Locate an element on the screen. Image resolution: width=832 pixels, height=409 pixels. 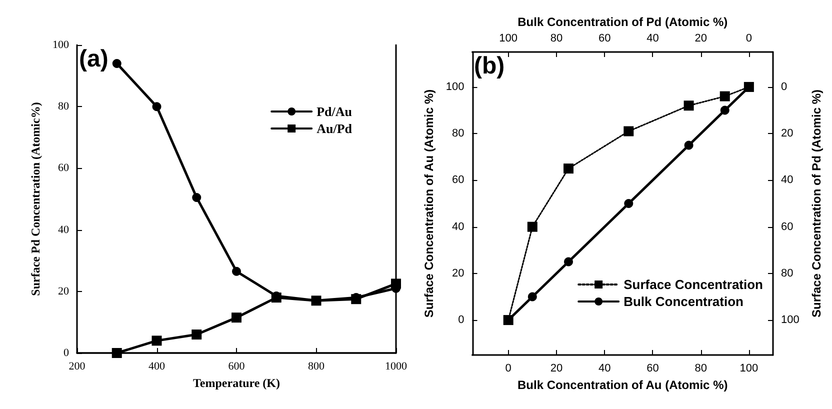
x-tick-label: 1000 is located at coordinates (396, 366).